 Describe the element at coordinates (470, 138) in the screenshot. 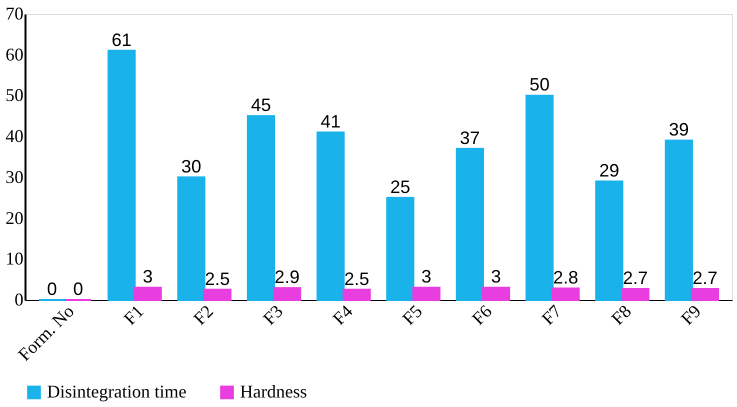

I see `data-label: 37` at that location.